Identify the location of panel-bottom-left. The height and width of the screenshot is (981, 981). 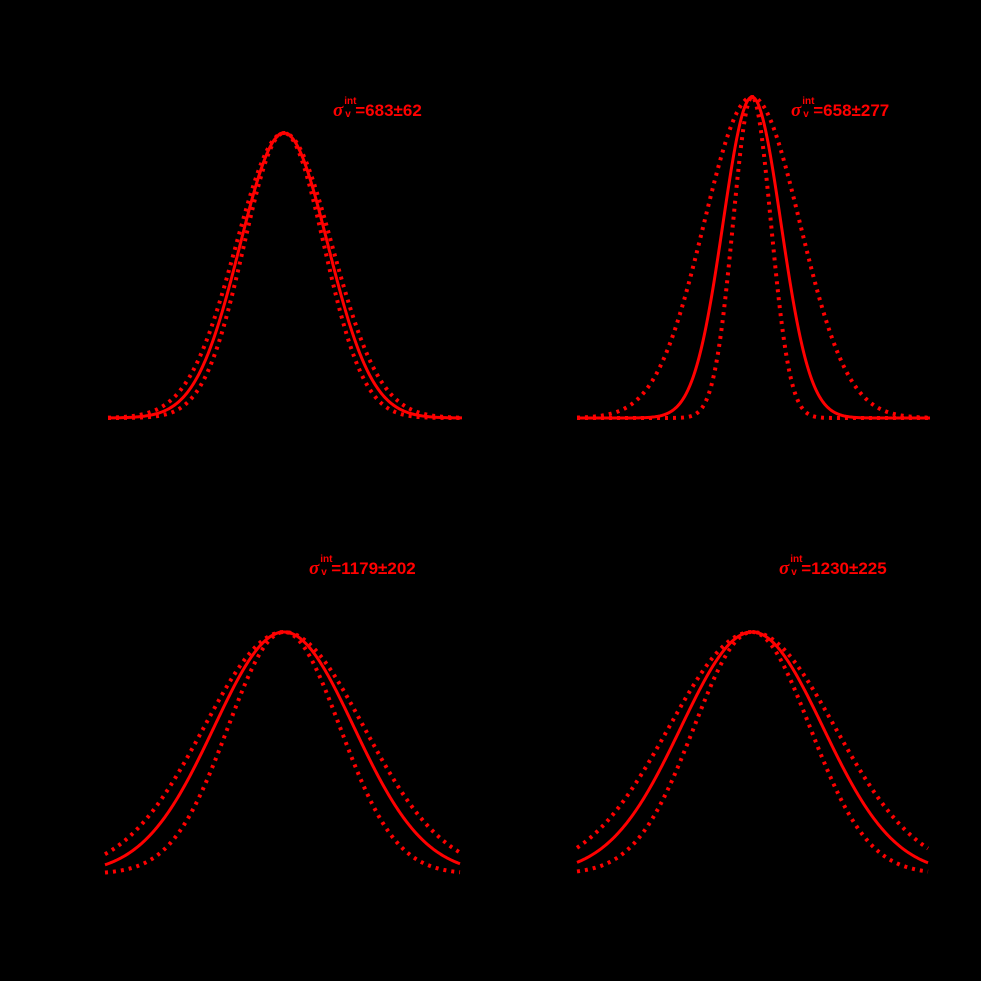
(283, 752).